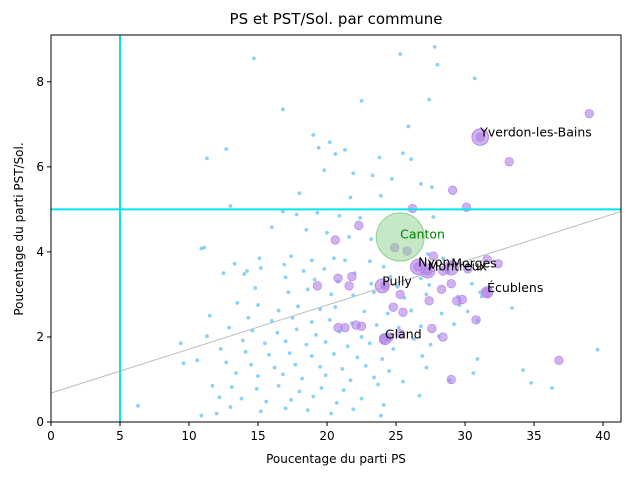 The image size is (640, 480). What do you see at coordinates (40, 337) in the screenshot?
I see `y-tick-label: 2` at bounding box center [40, 337].